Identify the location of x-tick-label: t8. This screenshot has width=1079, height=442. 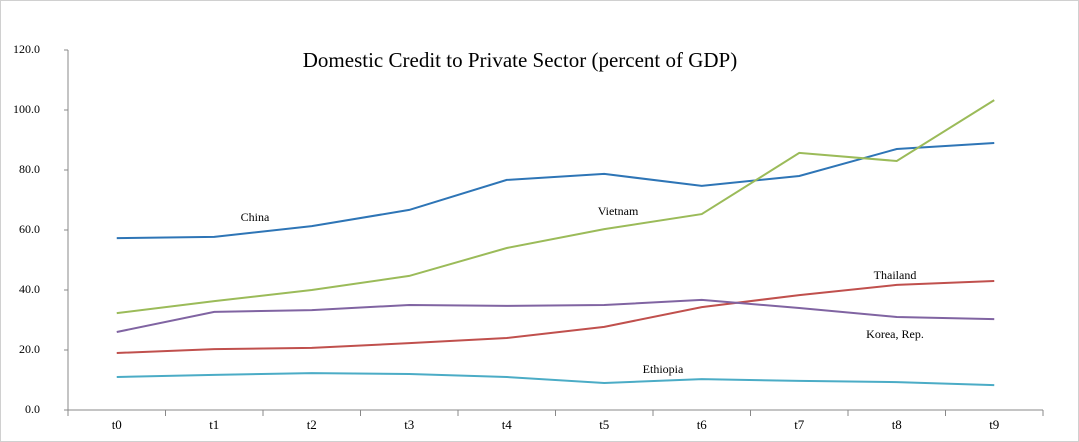
(897, 424).